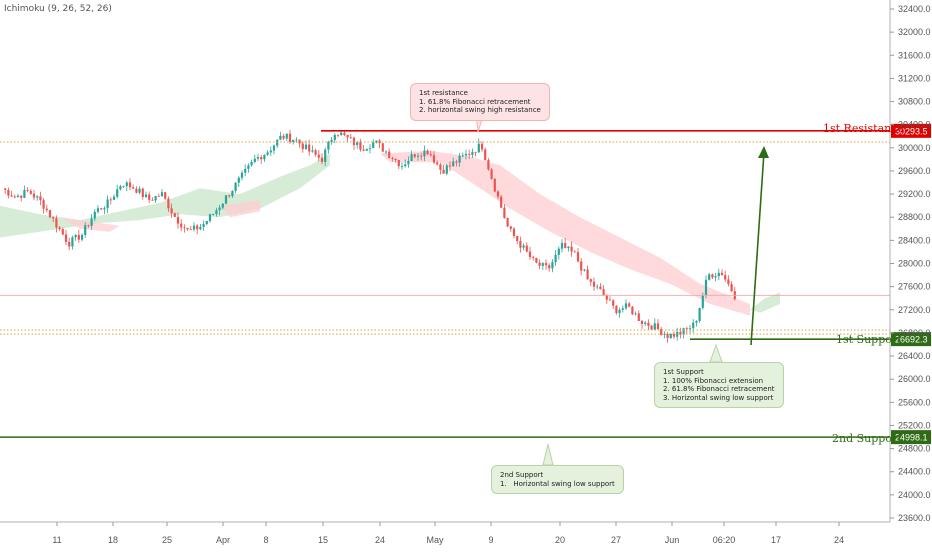 Image resolution: width=932 pixels, height=555 pixels. I want to click on y-tick-label: 29200.0, so click(914, 194).